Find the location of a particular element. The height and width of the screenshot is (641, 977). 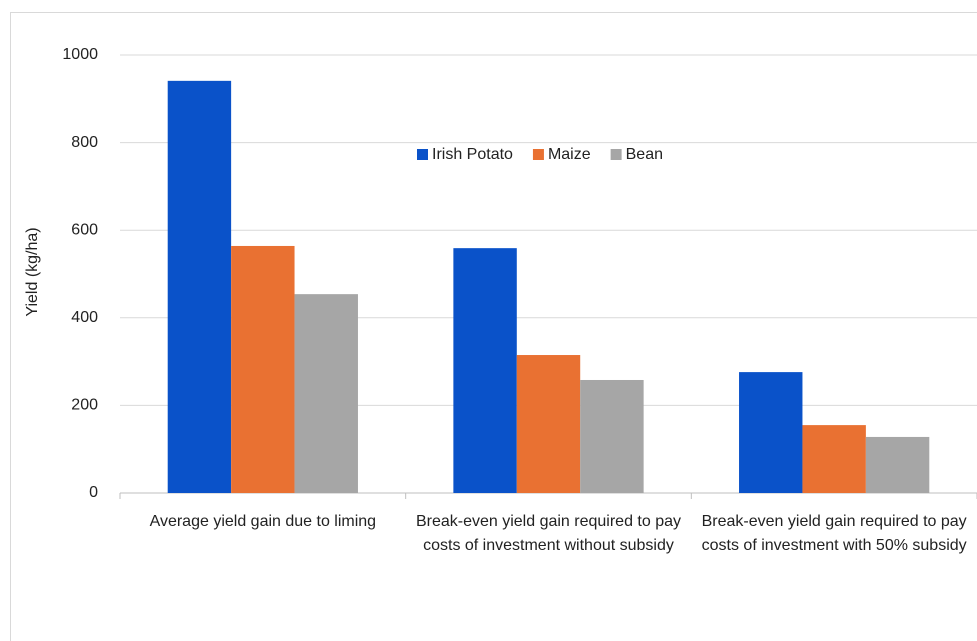

legend-label: Bean is located at coordinates (644, 154).